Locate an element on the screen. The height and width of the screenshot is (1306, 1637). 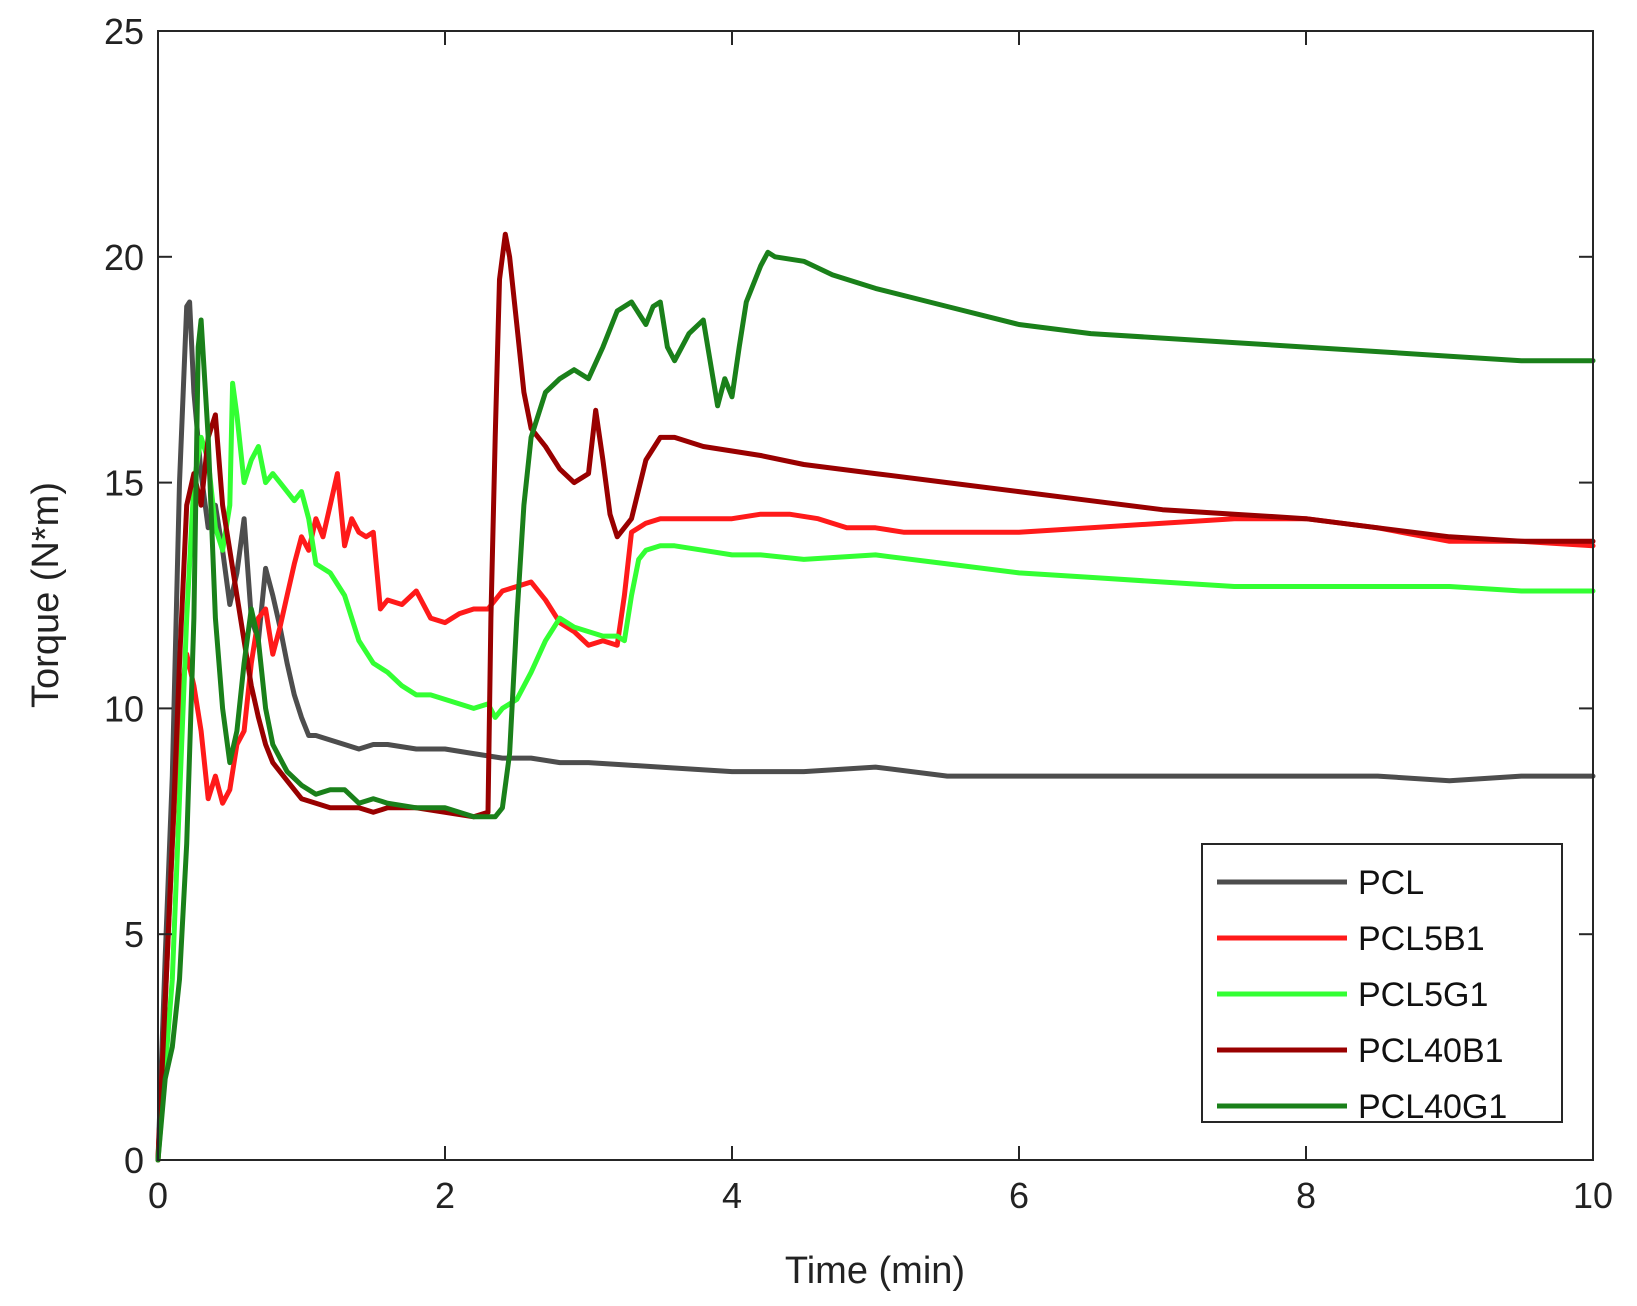
y-tick-label: 15 is located at coordinates (124, 483).